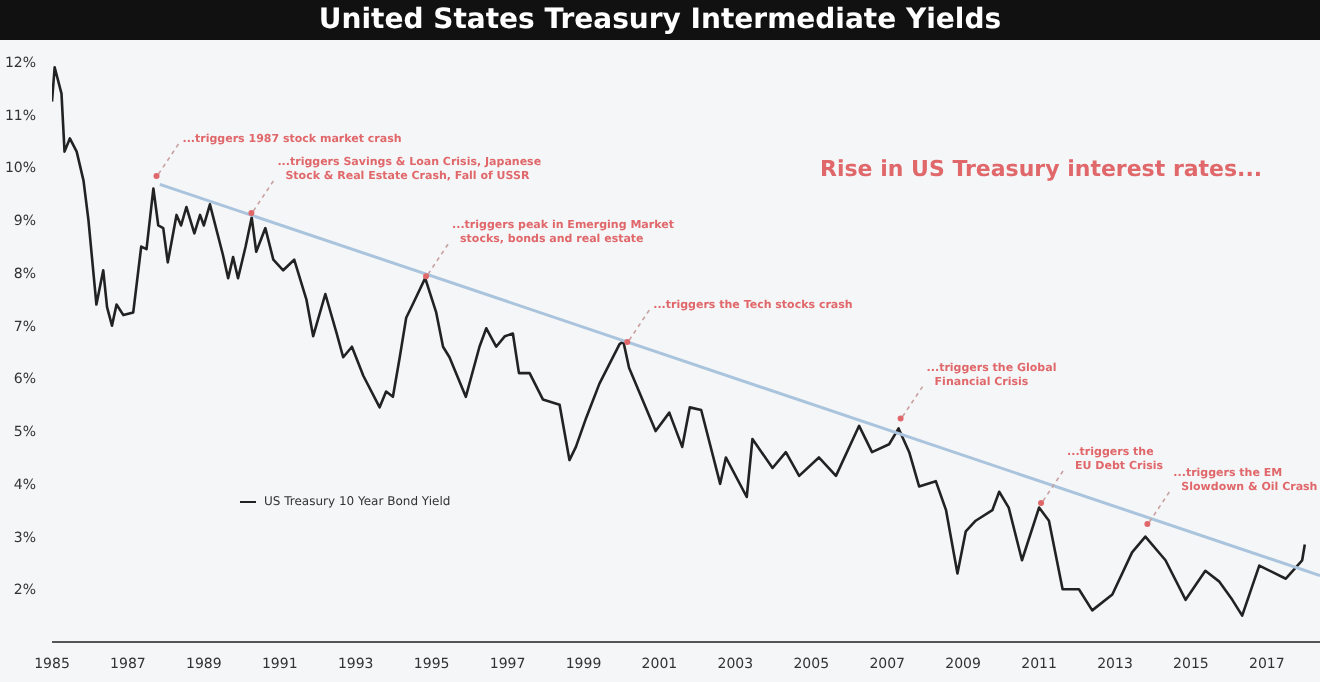 Image resolution: width=1320 pixels, height=682 pixels. I want to click on chart-title: United States Treasury Intermediate Yields, so click(660, 20).